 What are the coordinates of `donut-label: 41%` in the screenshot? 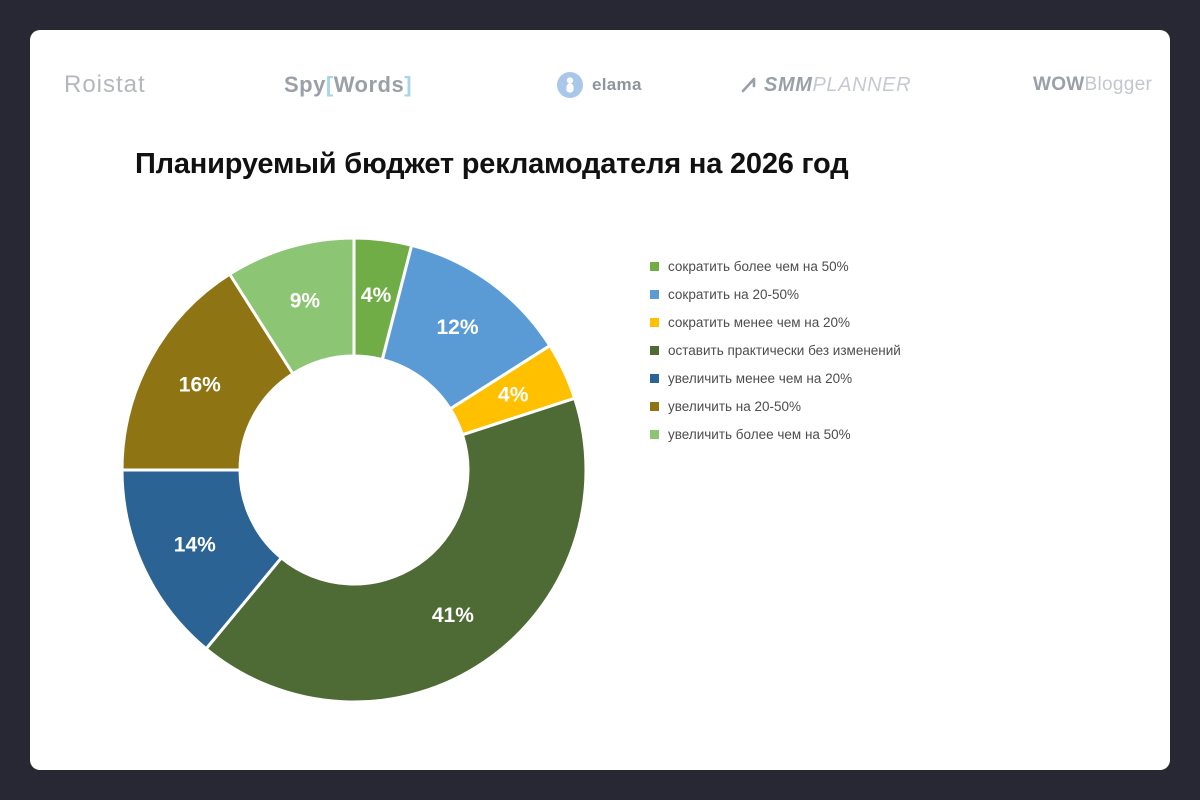 It's located at (453, 615).